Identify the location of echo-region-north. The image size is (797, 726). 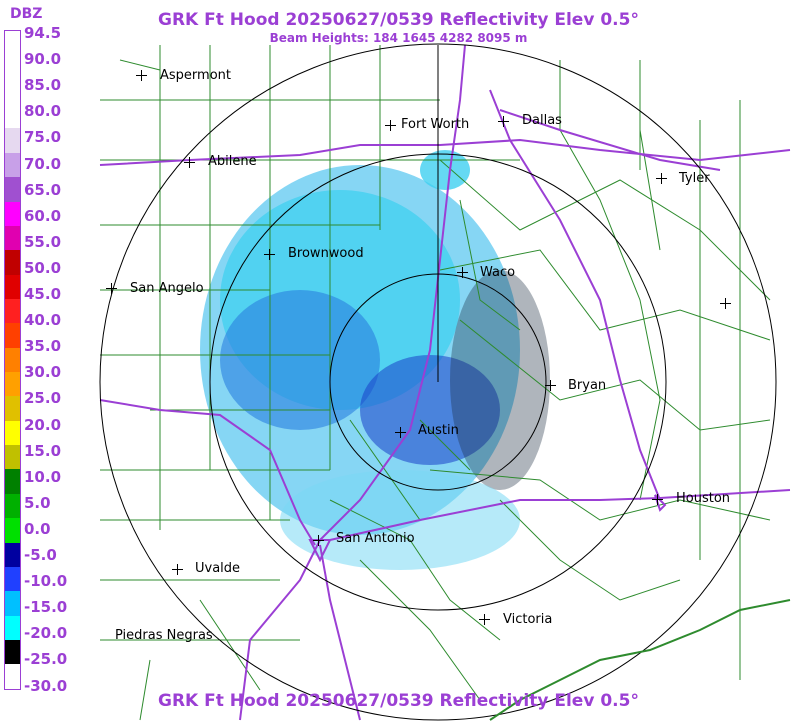
(445, 170).